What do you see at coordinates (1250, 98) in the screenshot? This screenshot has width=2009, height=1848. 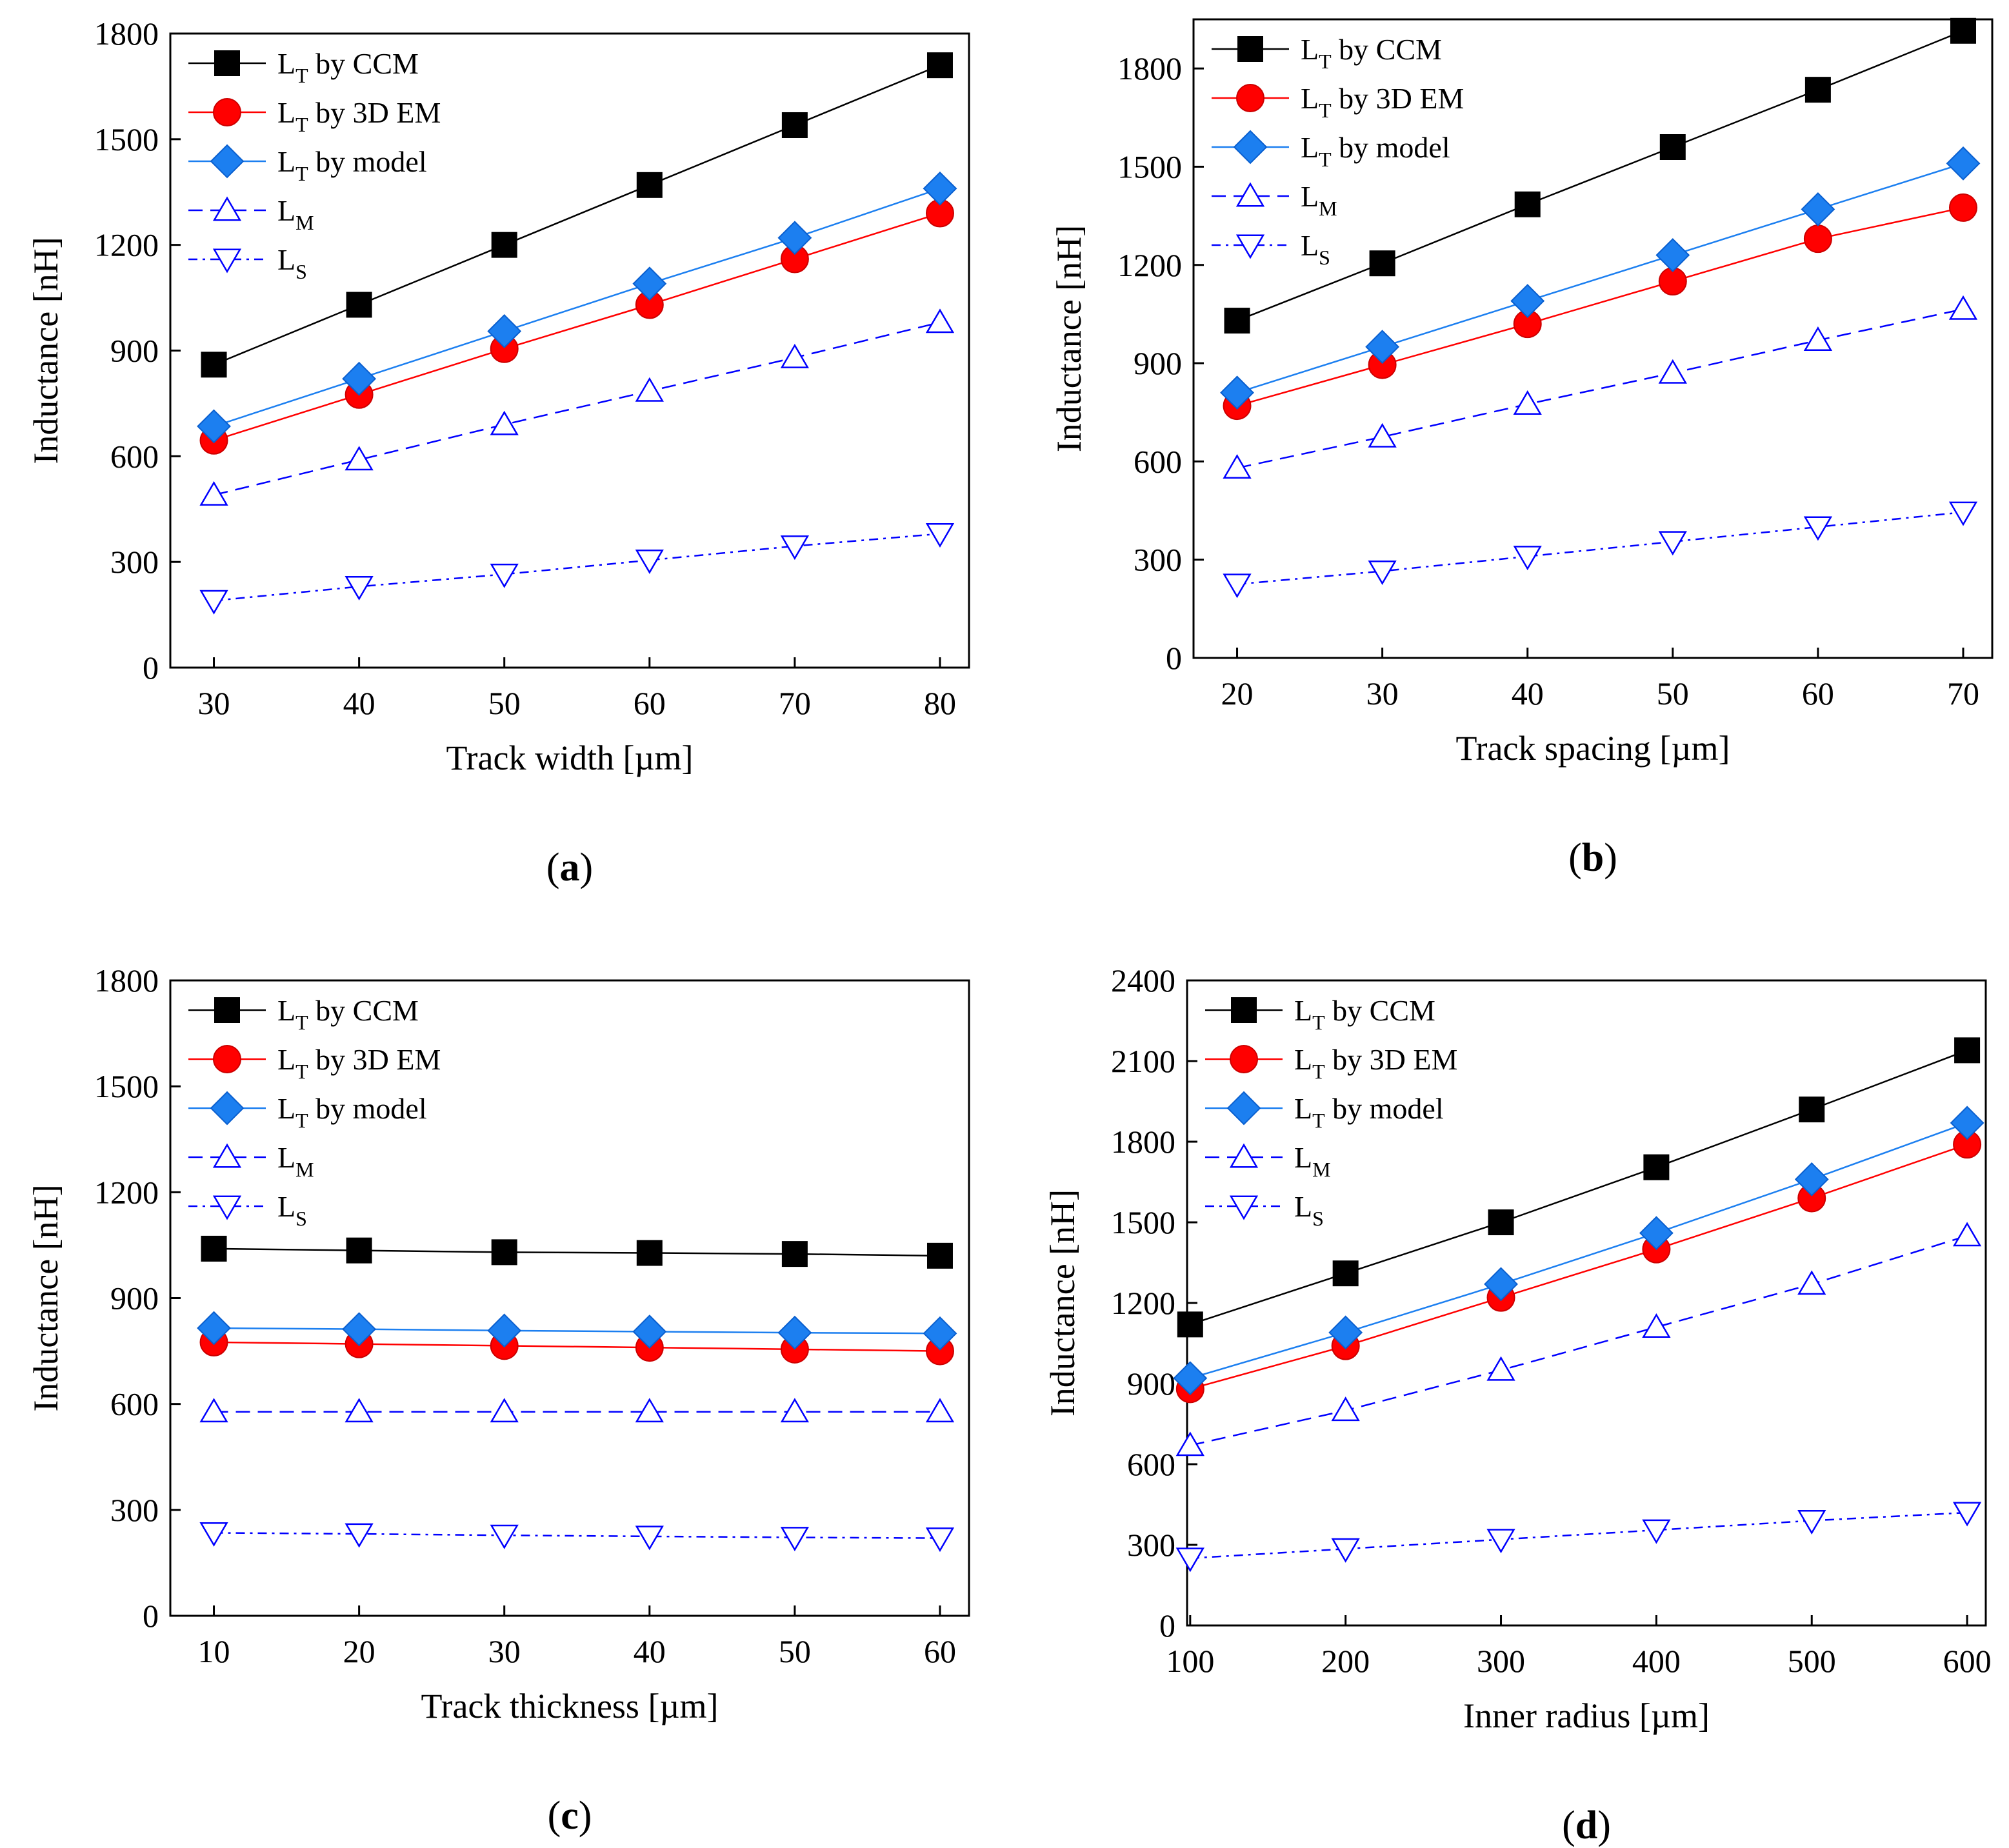 I see `chart-b-legend-1-marker` at bounding box center [1250, 98].